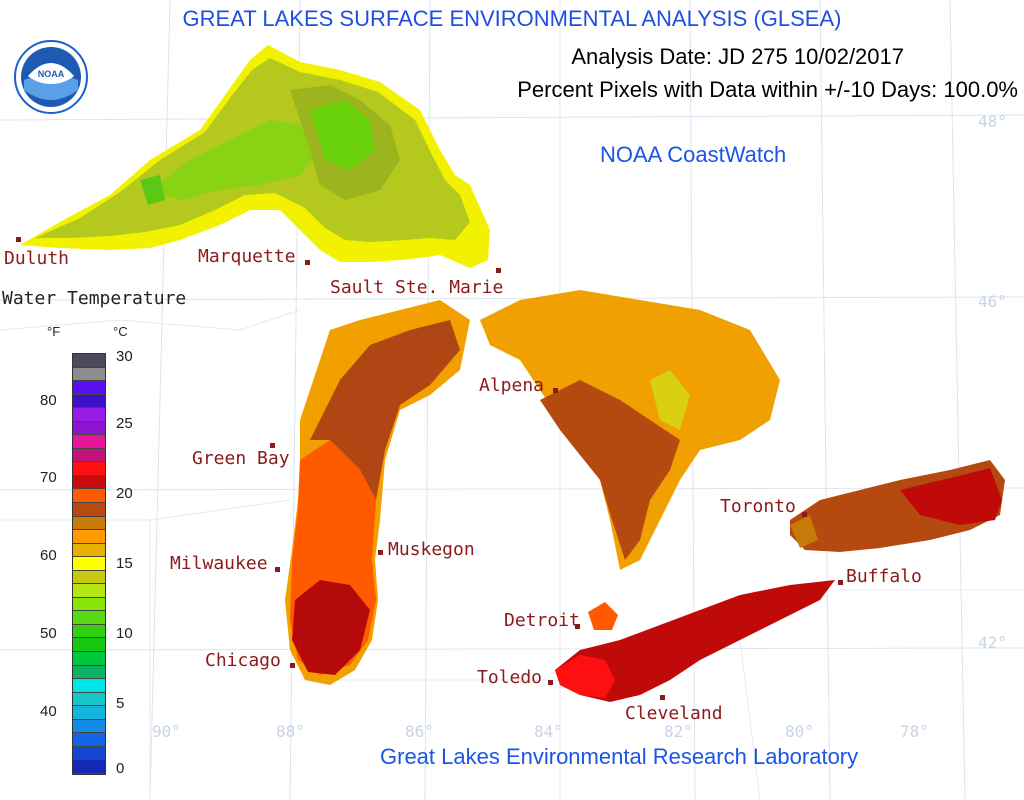  Describe the element at coordinates (48, 477) in the screenshot. I see `legend-f-tick-70: 70` at that location.